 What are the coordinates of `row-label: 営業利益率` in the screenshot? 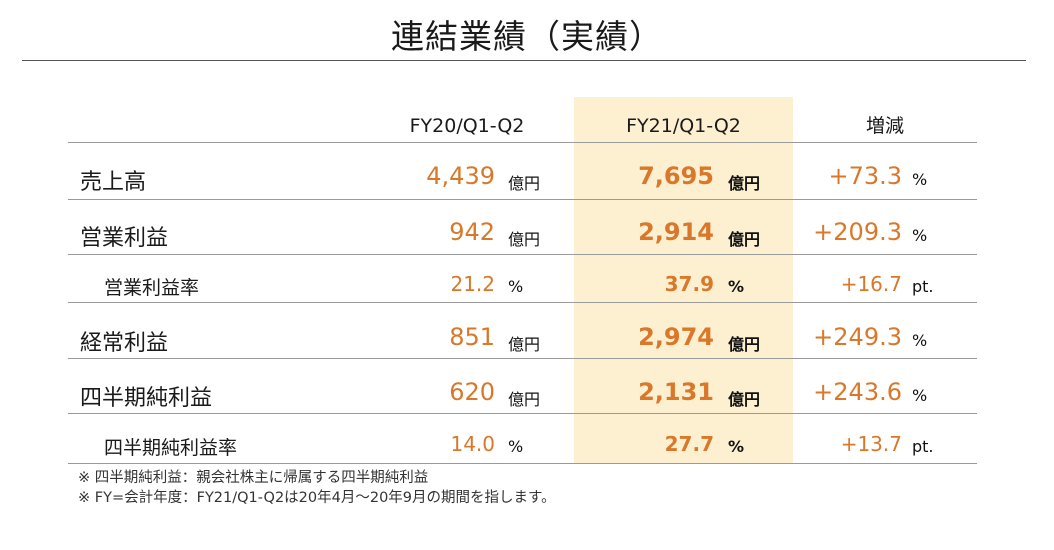 It's located at (152, 288).